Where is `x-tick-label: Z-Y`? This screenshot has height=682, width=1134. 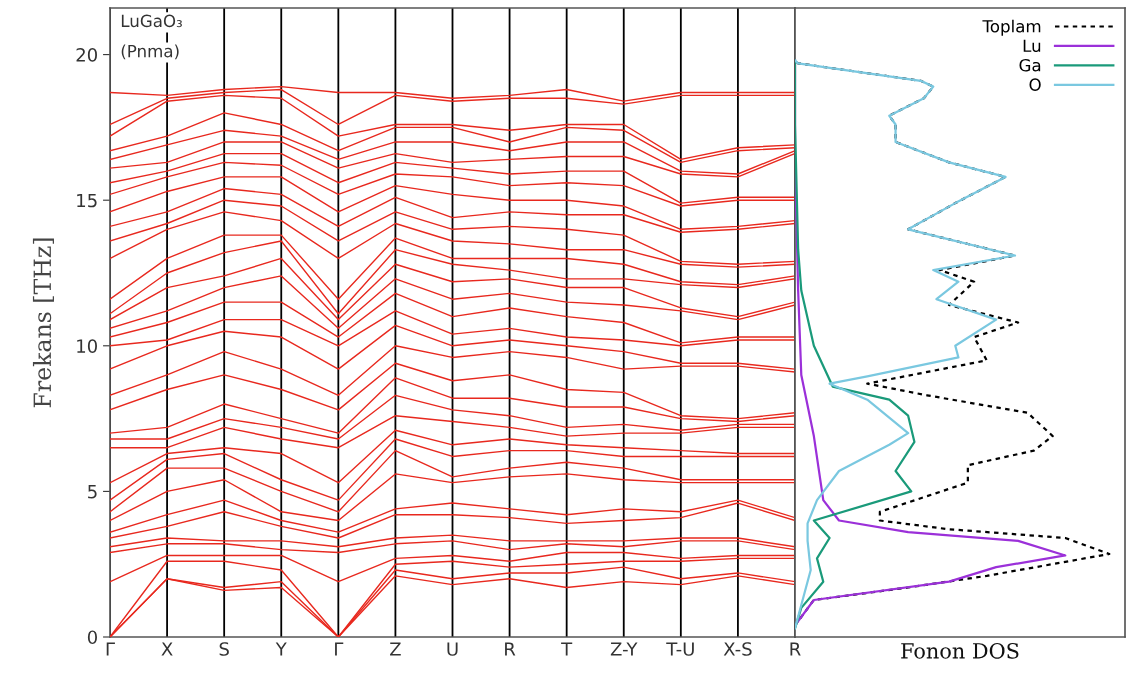
x-tick-label: Z-Y is located at coordinates (624, 649).